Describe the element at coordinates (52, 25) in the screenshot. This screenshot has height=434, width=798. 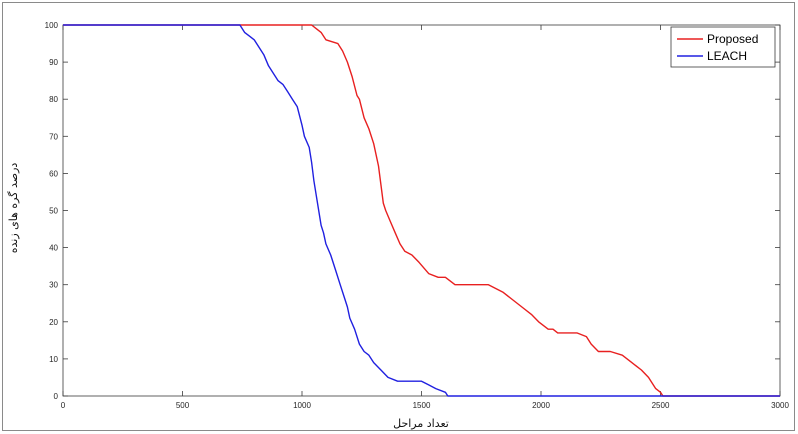
I see `y-tick-label: 100` at that location.